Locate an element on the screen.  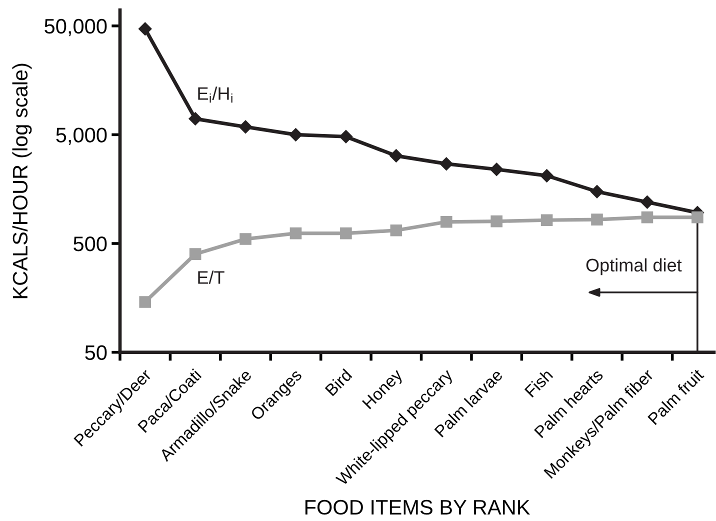
series-label: E$_{i}$/H$_{i}$ is located at coordinates (215, 94).